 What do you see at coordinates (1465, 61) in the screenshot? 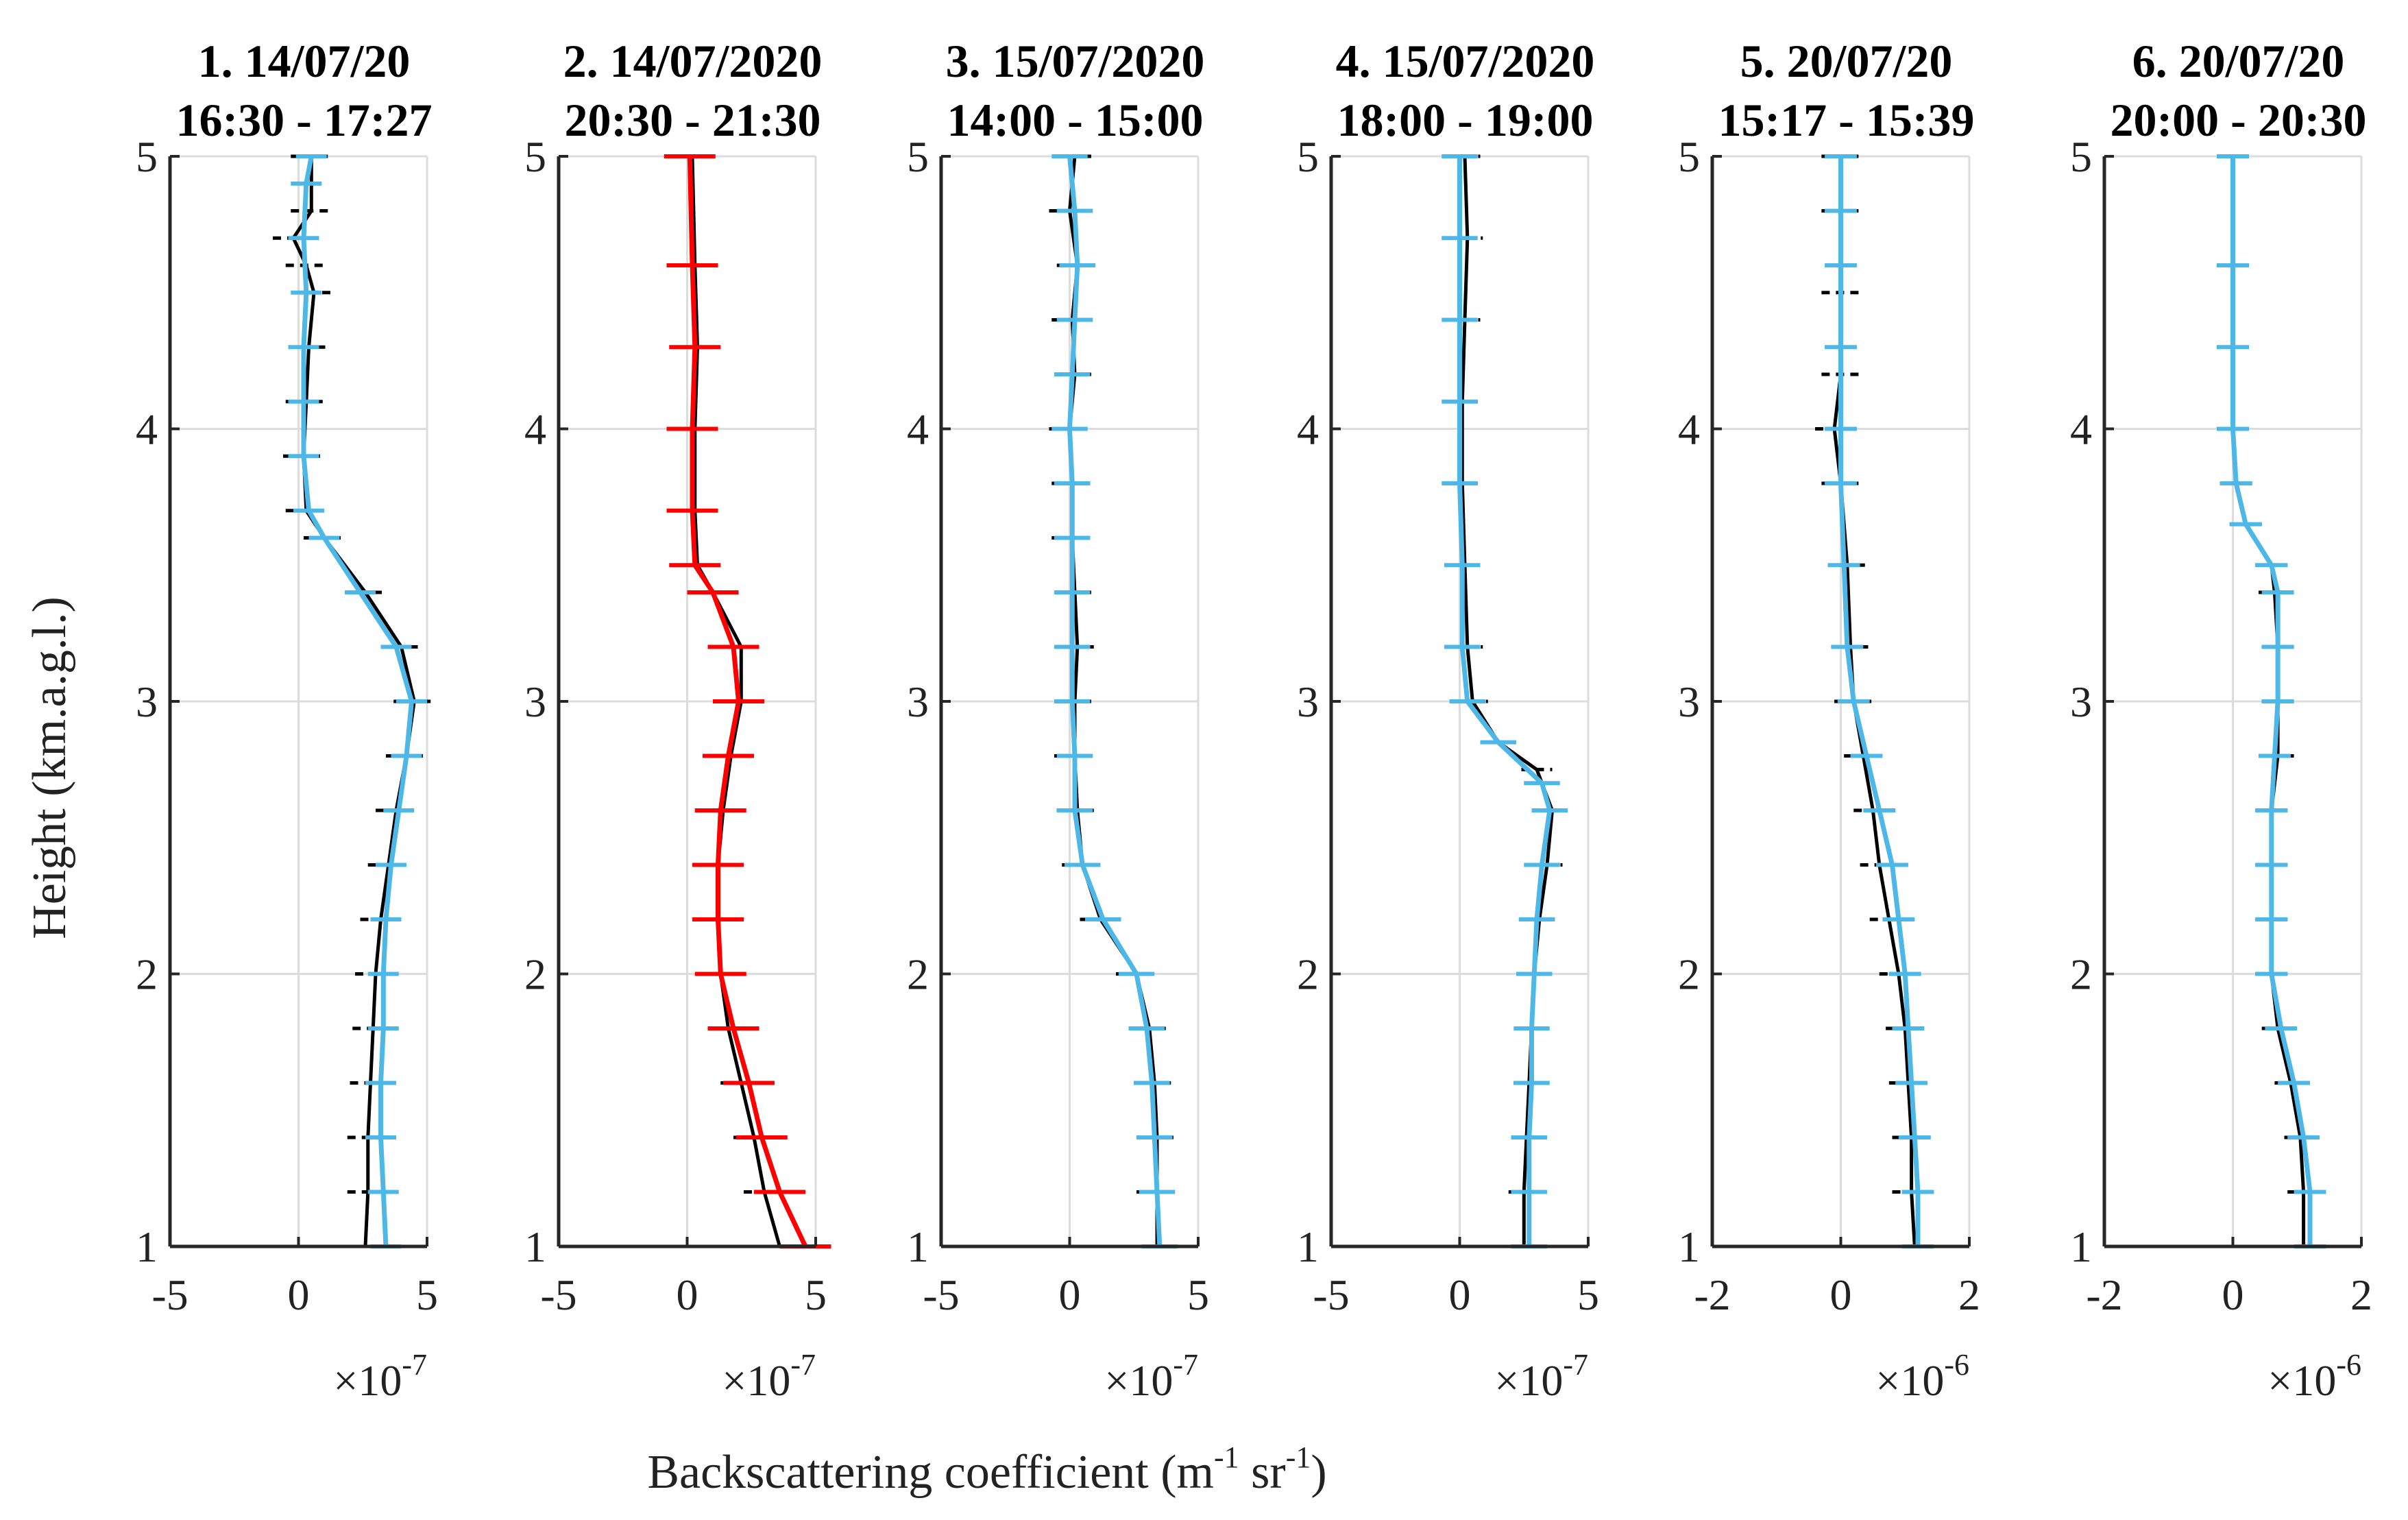
I see `panel-title-line1: 4. 15/07/2020` at bounding box center [1465, 61].